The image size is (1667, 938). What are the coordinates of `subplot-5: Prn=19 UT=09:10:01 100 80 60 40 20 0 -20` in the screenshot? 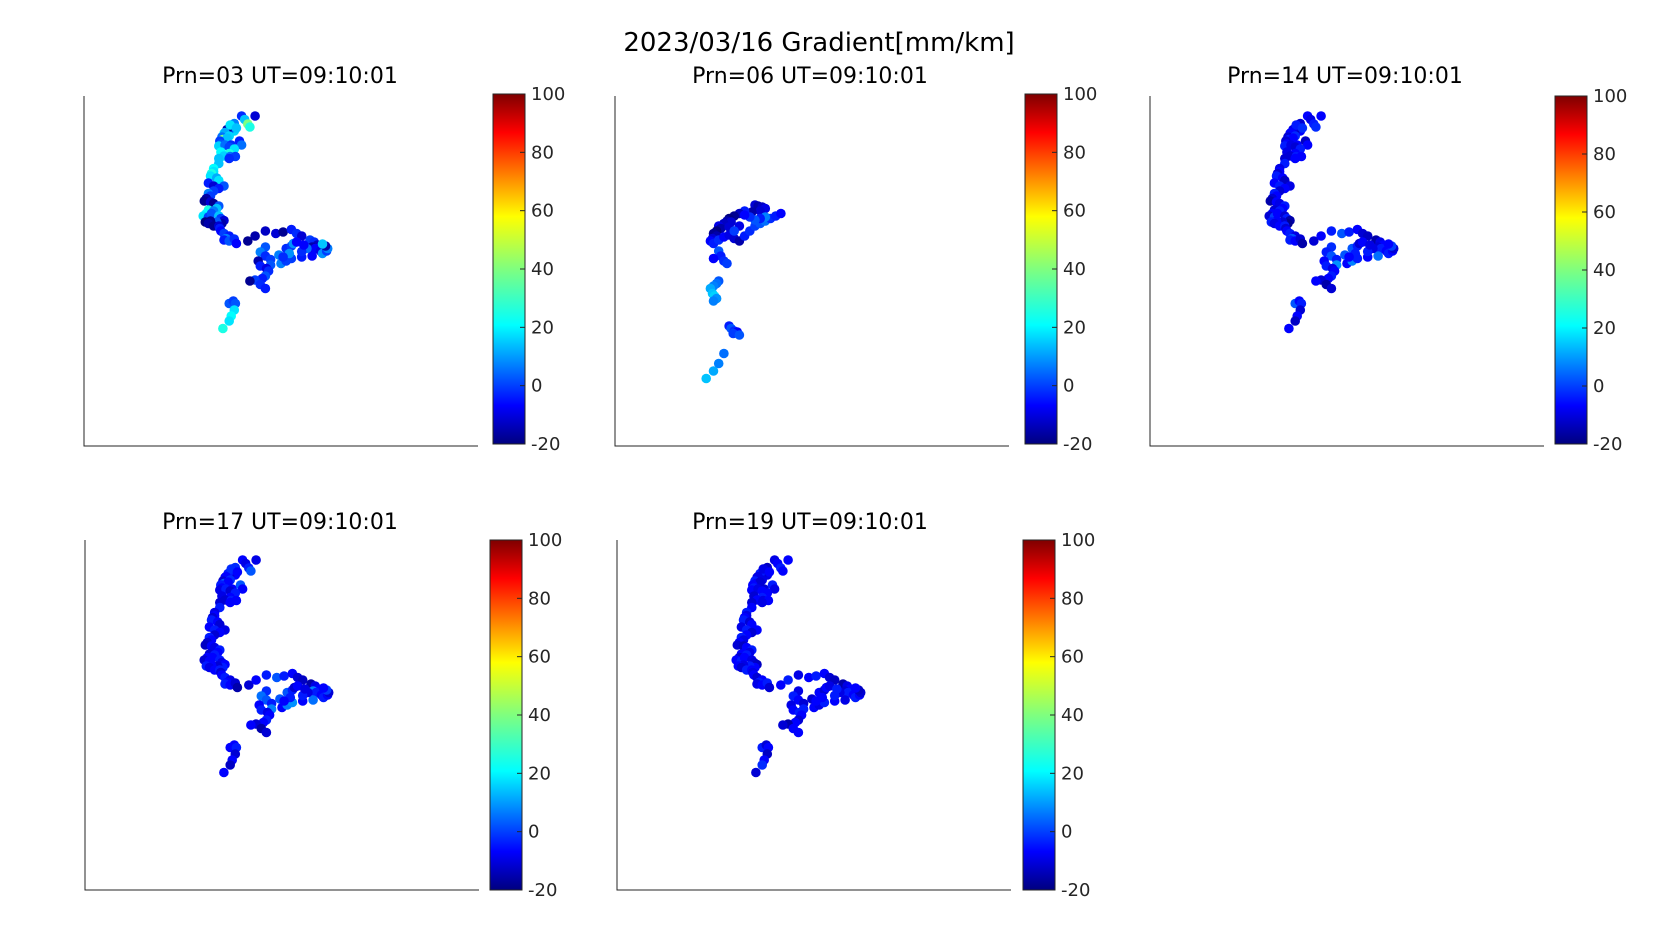 It's located at (855, 705).